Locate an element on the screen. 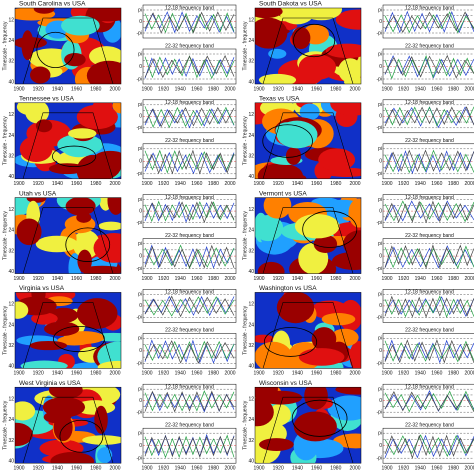 Image resolution: width=474 pixels, height=474 pixels. band-label: 22-32 frequency band is located at coordinates (429, 236).